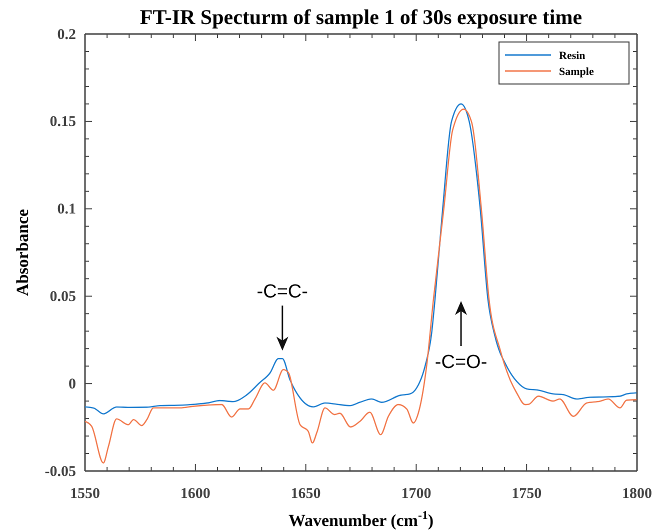 The height and width of the screenshot is (532, 654). Describe the element at coordinates (72, 384) in the screenshot. I see `y-tick-label: 0` at that location.